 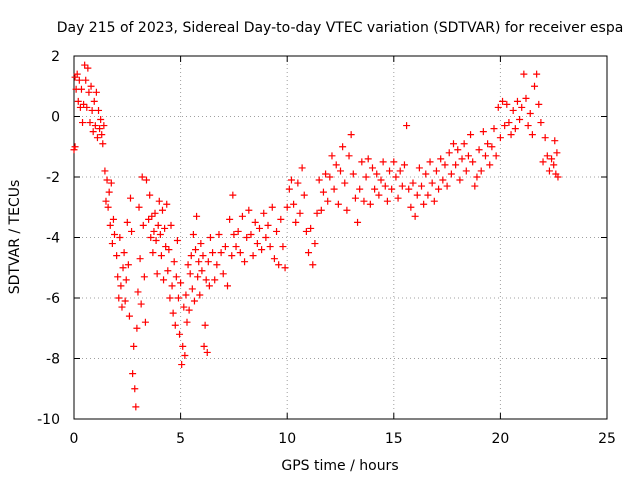 I want to click on x-tick-label: 10, so click(x=287, y=439).